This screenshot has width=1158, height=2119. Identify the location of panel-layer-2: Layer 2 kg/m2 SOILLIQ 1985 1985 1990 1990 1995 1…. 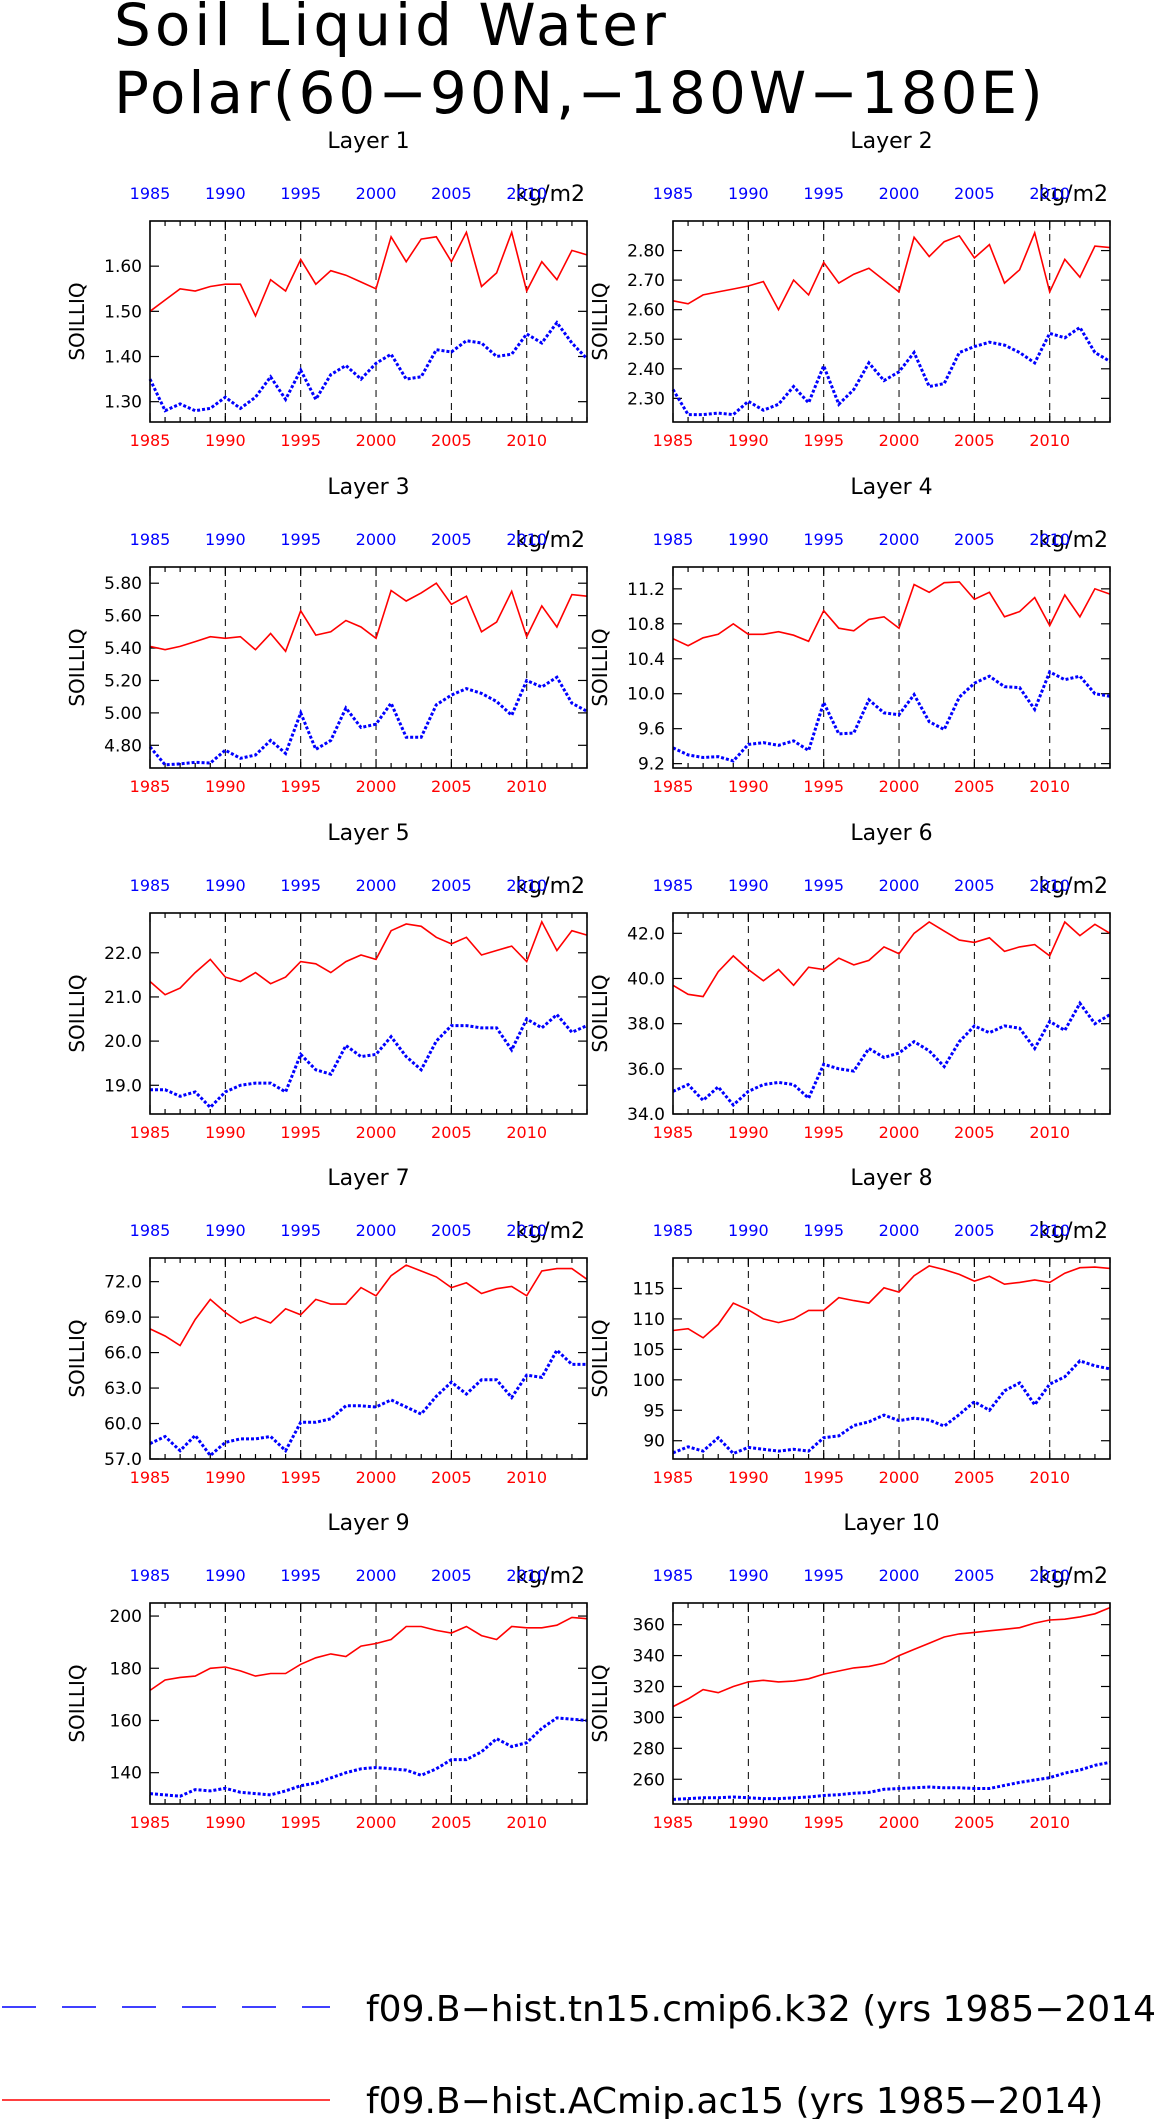
(849, 289).